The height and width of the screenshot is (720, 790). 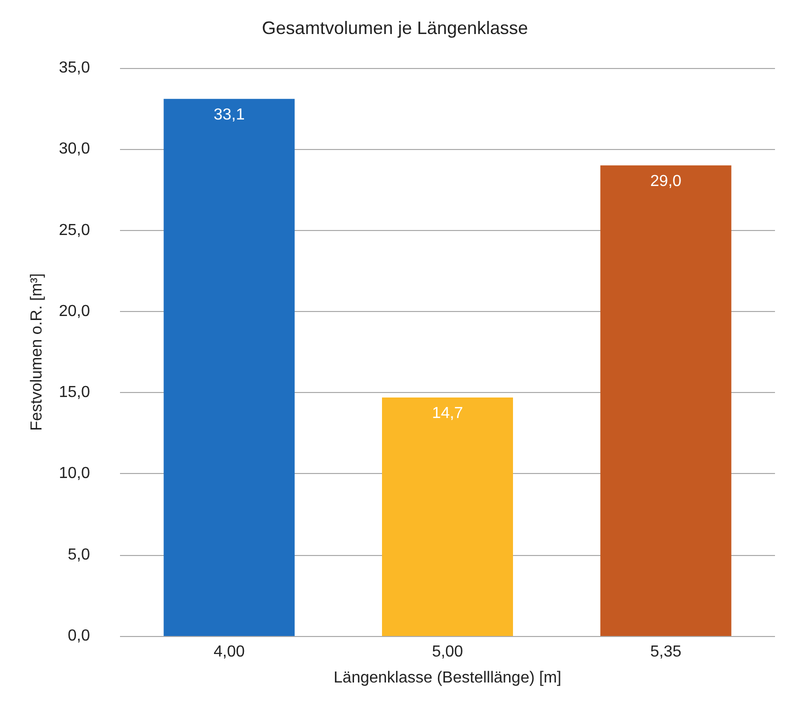 What do you see at coordinates (74, 149) in the screenshot?
I see `y-tick-label: 30,0` at bounding box center [74, 149].